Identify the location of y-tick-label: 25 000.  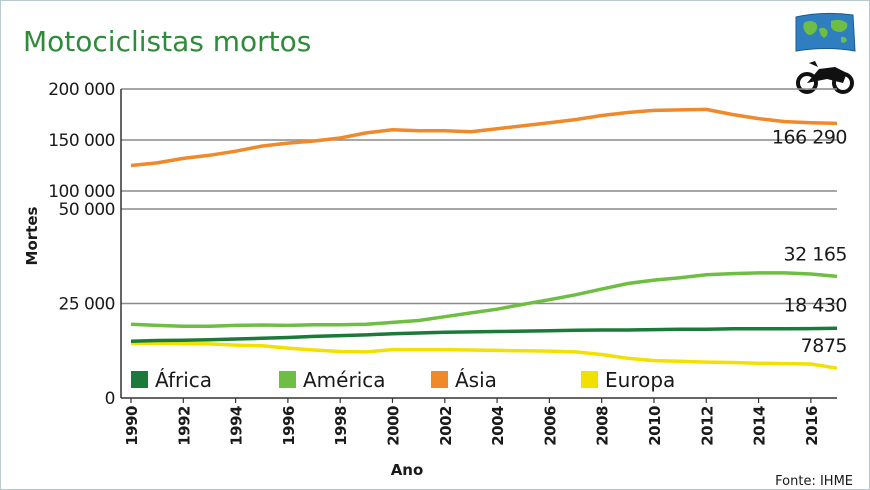
(87, 305).